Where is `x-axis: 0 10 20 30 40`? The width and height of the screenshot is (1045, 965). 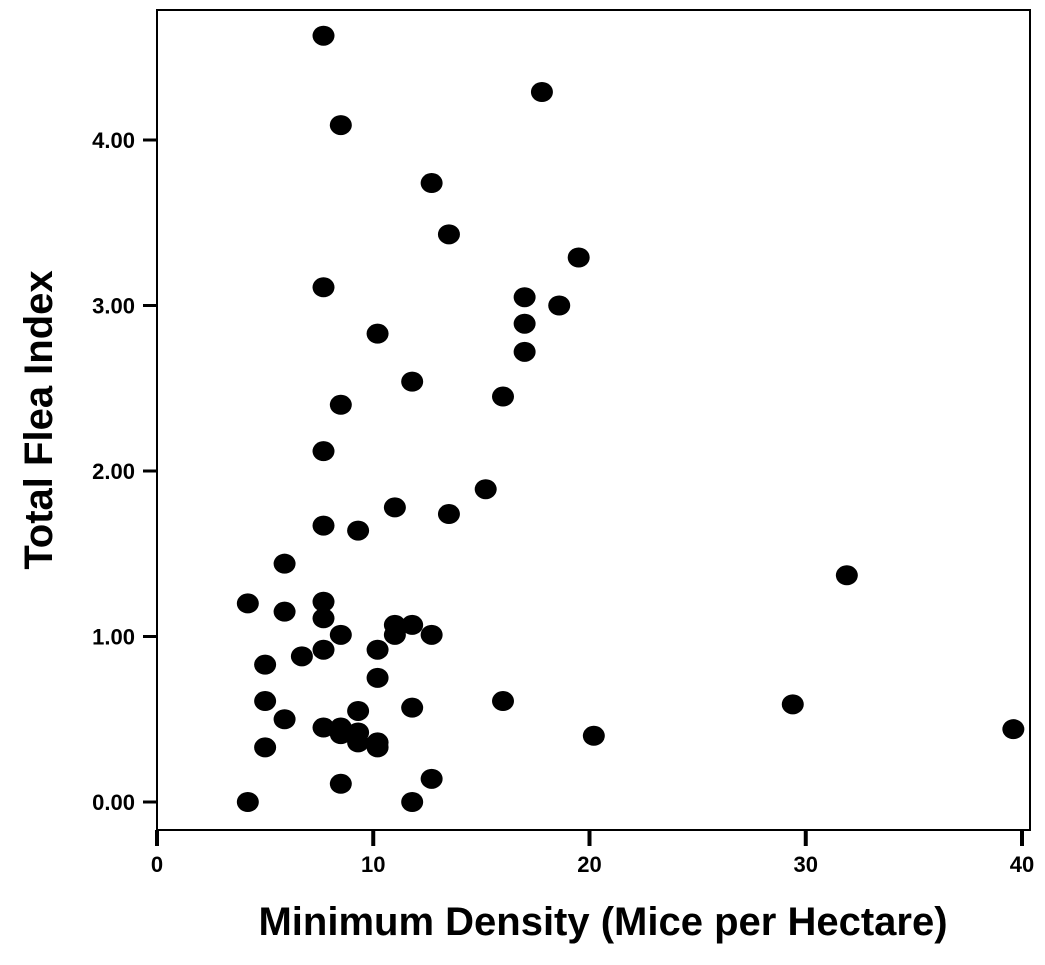 x-axis: 0 10 20 30 40 is located at coordinates (592, 853).